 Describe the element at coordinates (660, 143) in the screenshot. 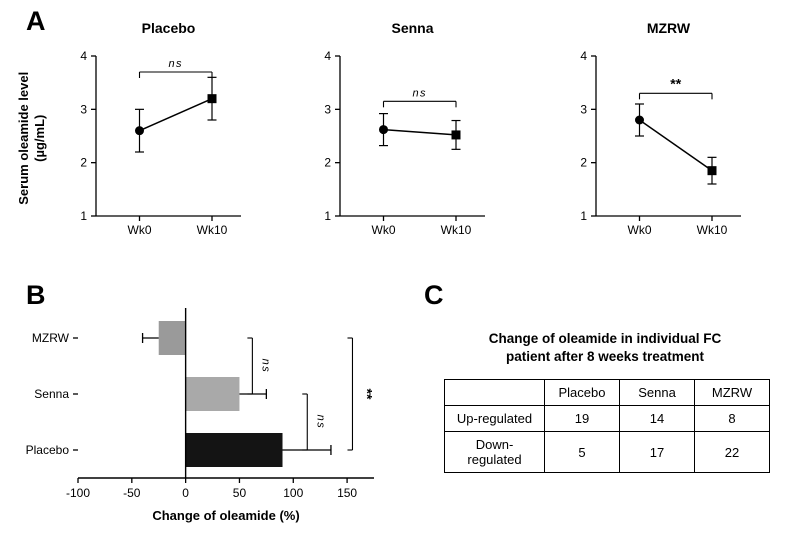

I see `line-chart-mzrw: 1 2 3 4 Wk0 Wk10 **` at that location.